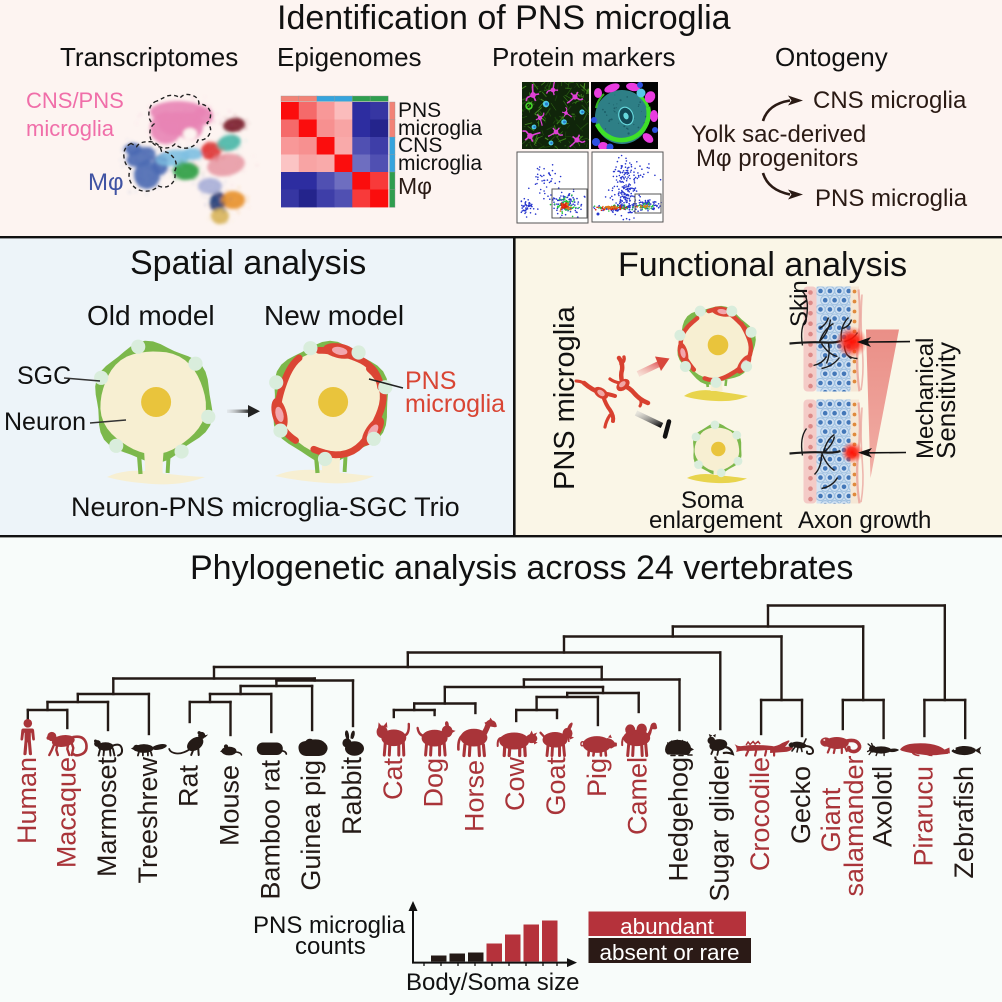 The width and height of the screenshot is (1002, 1002). I want to click on svg-text: Goat, so click(556, 786).